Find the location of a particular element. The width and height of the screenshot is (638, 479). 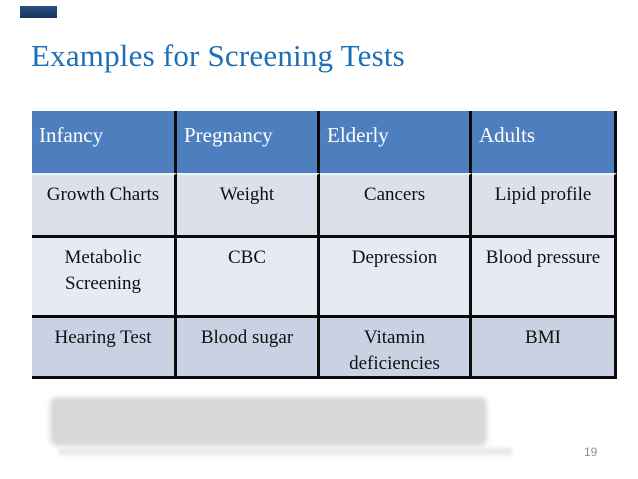

column-header-infancy: Infancy is located at coordinates (104, 142).